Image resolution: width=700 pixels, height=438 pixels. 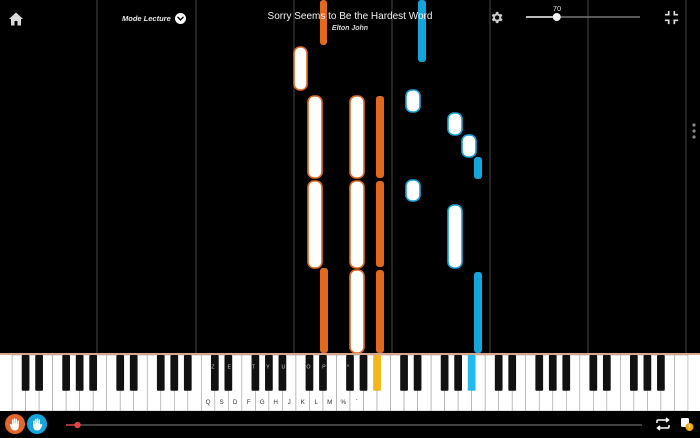 What do you see at coordinates (303, 402) in the screenshot?
I see `white-key-label: K` at bounding box center [303, 402].